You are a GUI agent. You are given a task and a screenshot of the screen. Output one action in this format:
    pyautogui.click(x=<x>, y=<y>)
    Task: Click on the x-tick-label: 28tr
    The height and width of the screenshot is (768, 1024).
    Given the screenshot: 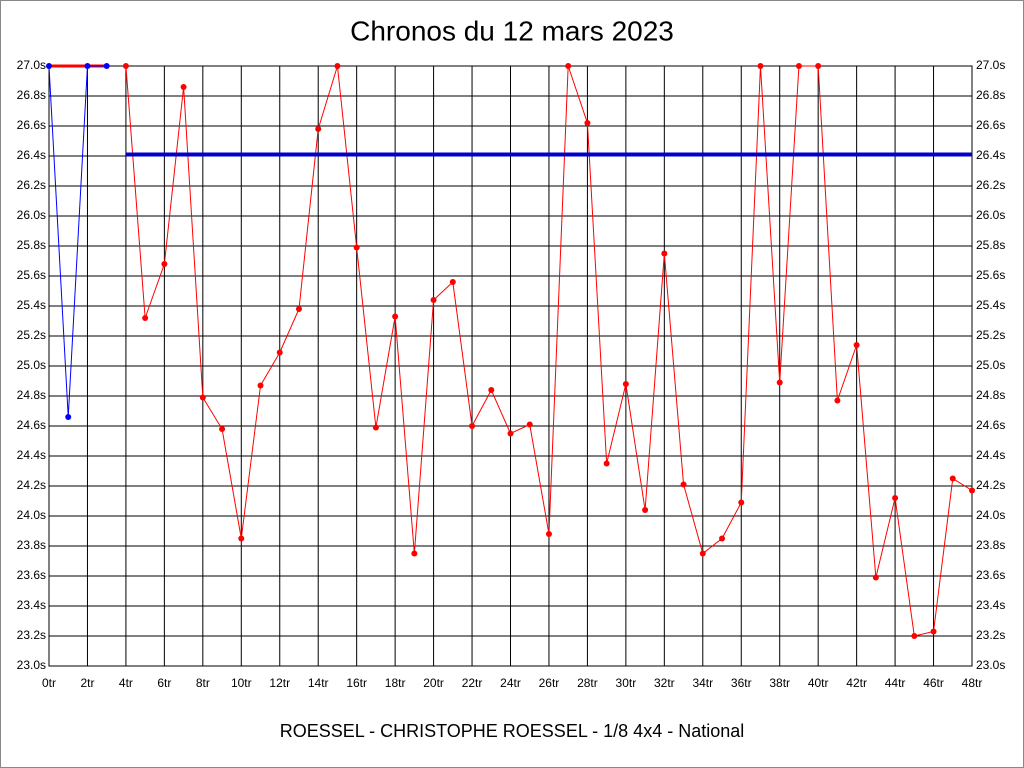 What is the action you would take?
    pyautogui.click(x=587, y=683)
    